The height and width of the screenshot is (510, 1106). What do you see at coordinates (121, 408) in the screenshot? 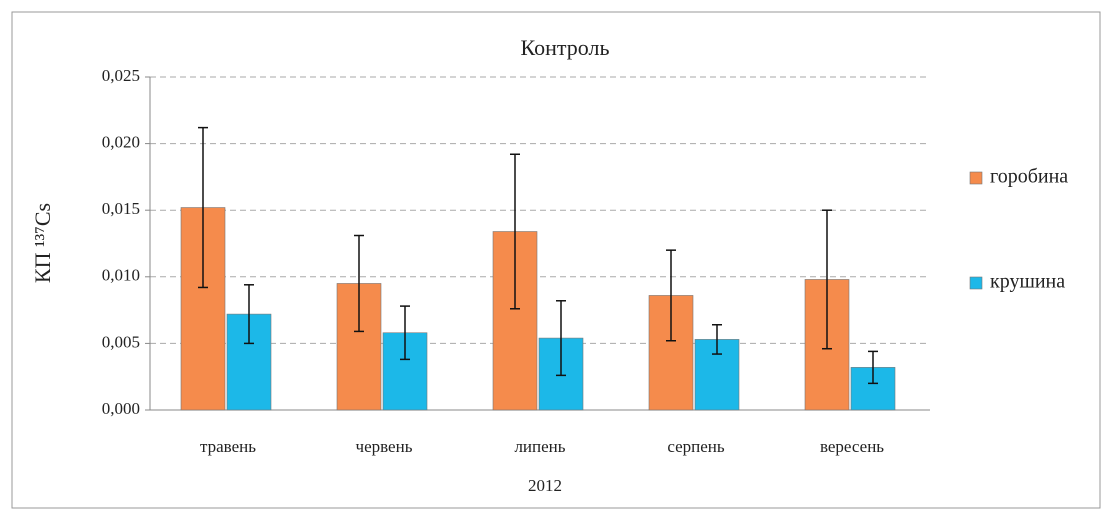
I see `y-tick-label: 0,000` at bounding box center [121, 408].